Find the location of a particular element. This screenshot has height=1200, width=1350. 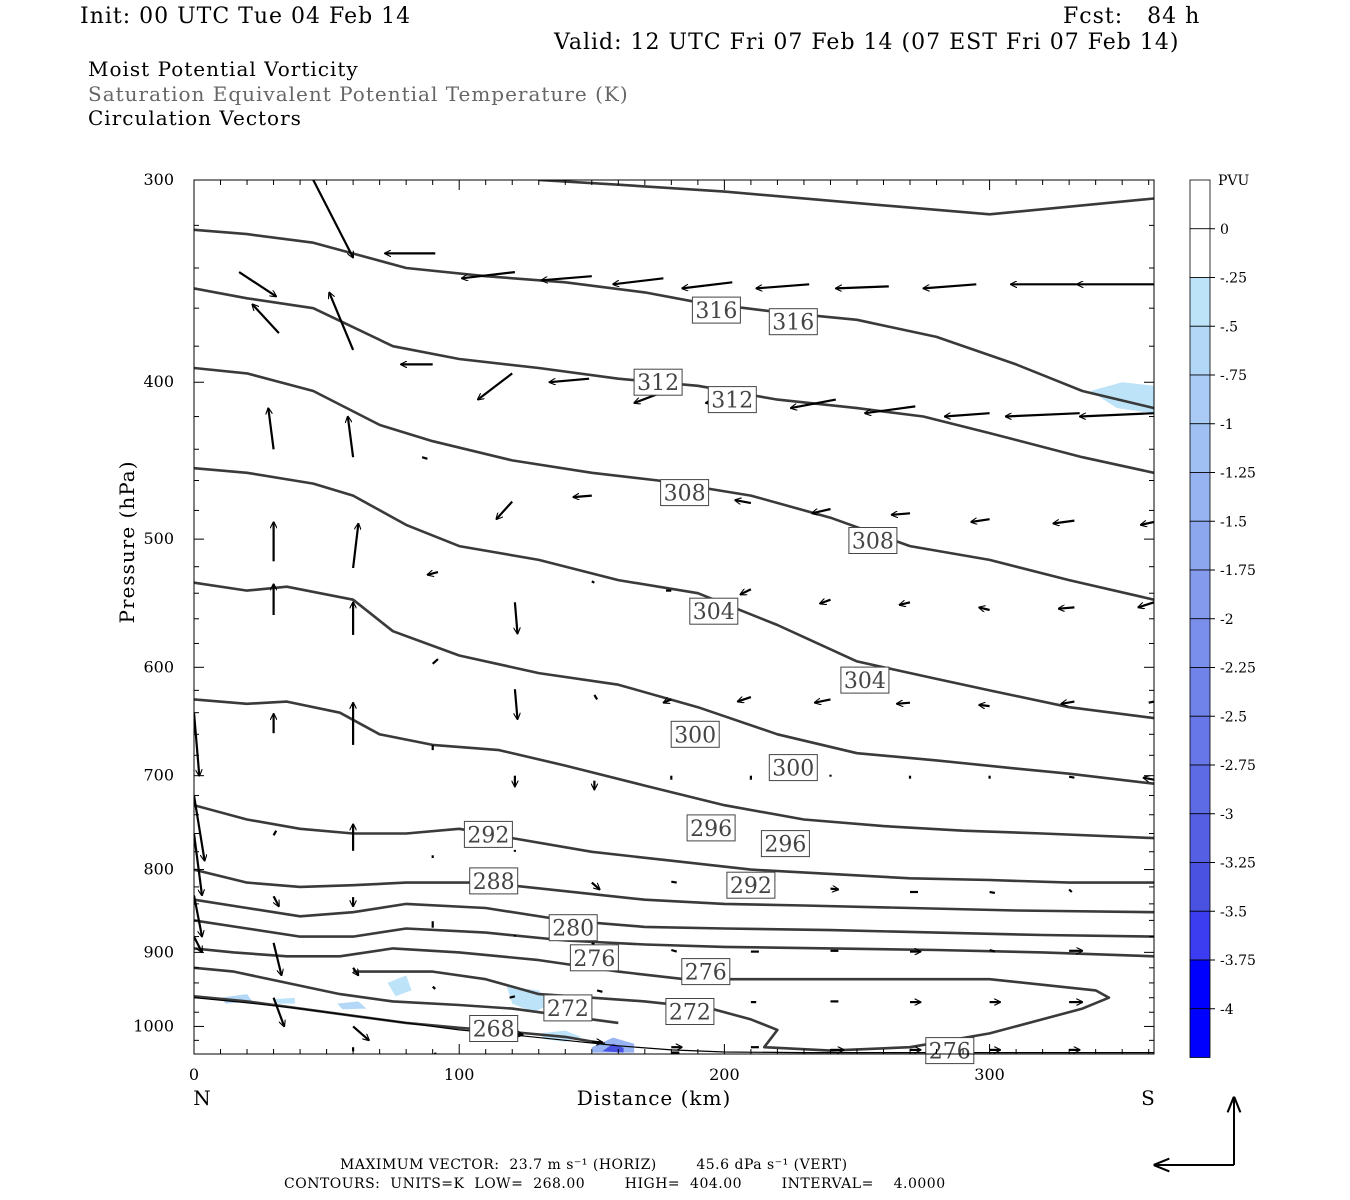

y-tick-label: 500 is located at coordinates (158, 538).